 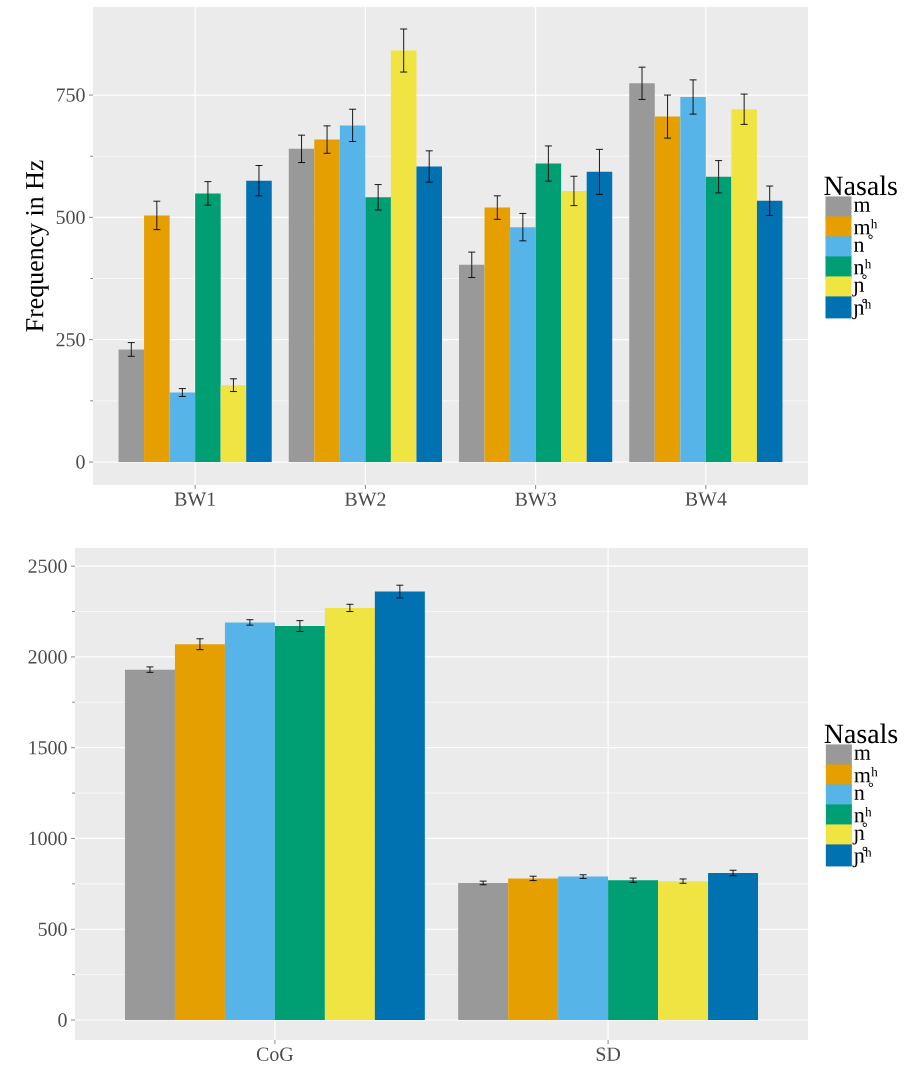 What do you see at coordinates (706, 499) in the screenshot?
I see `x-tick-label: BW4` at bounding box center [706, 499].